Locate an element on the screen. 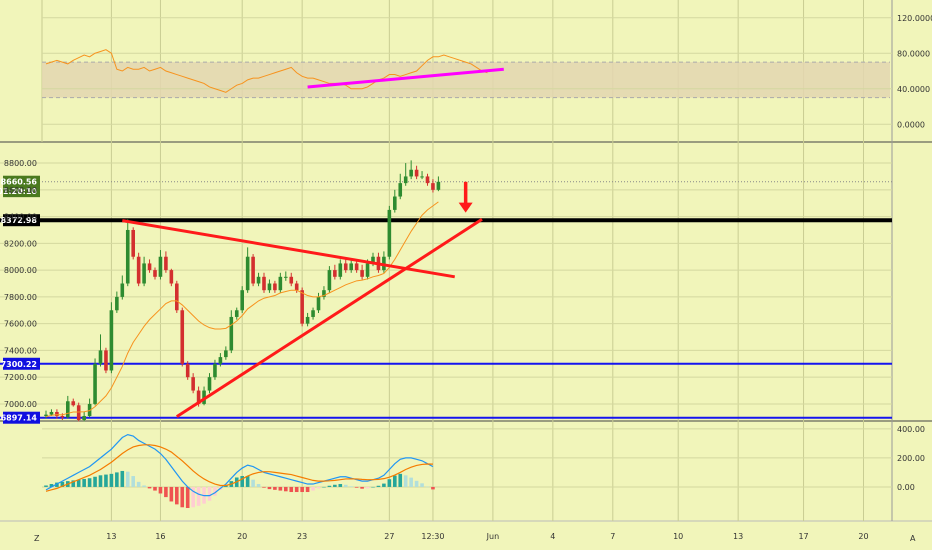 This screenshot has height=550, width=932. timezone-label: Z is located at coordinates (37, 538).